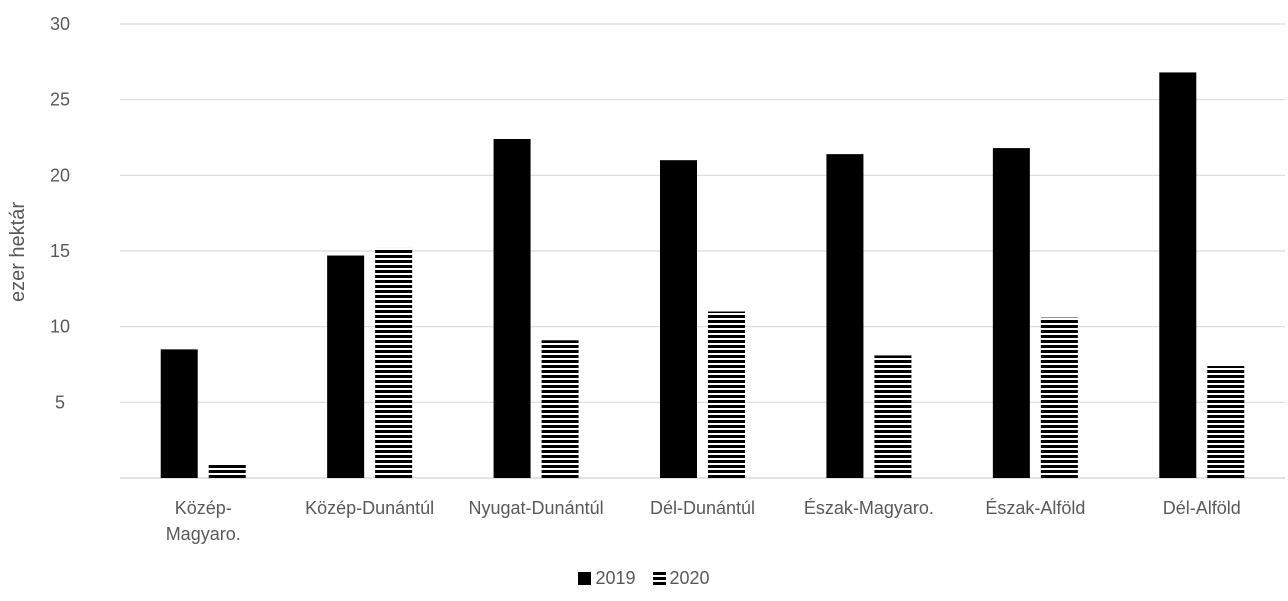 This screenshot has width=1288, height=601. Describe the element at coordinates (585, 578) in the screenshot. I see `legend-swatch-solid` at that location.